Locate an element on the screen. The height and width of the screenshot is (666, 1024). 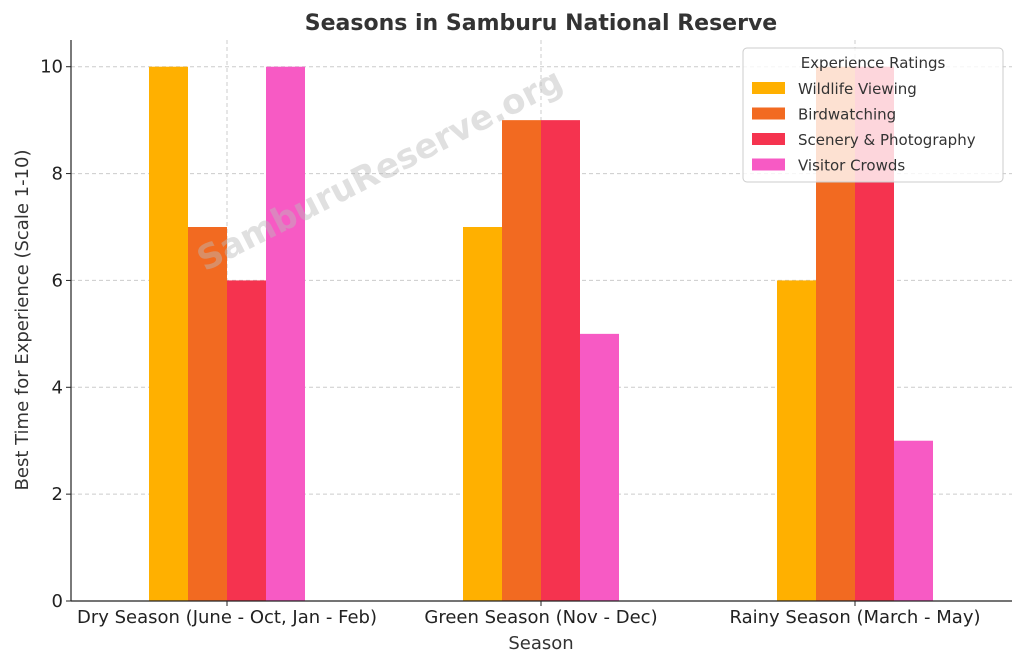
x-tick-label: Green Season (Nov - Dec) is located at coordinates (540, 617).